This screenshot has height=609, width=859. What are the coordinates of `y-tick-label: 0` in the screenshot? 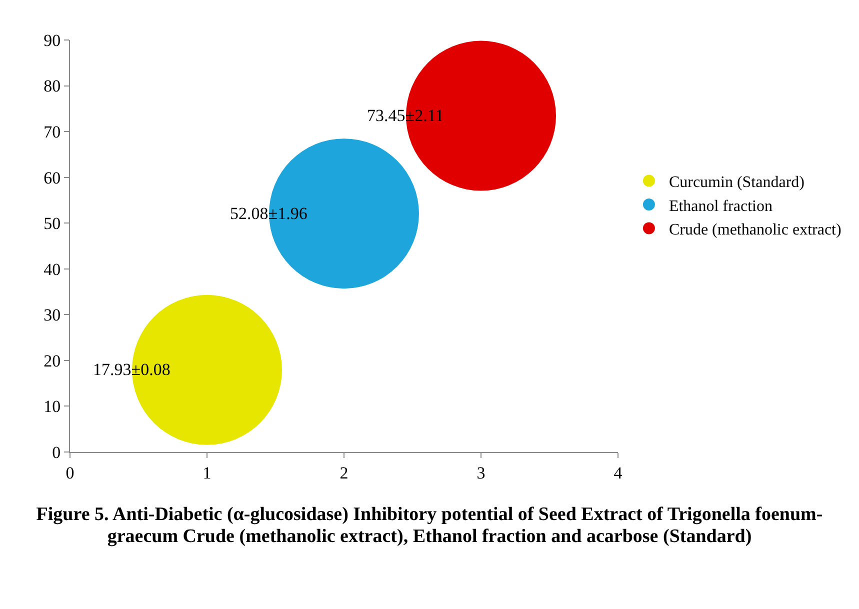 It's located at (56, 452).